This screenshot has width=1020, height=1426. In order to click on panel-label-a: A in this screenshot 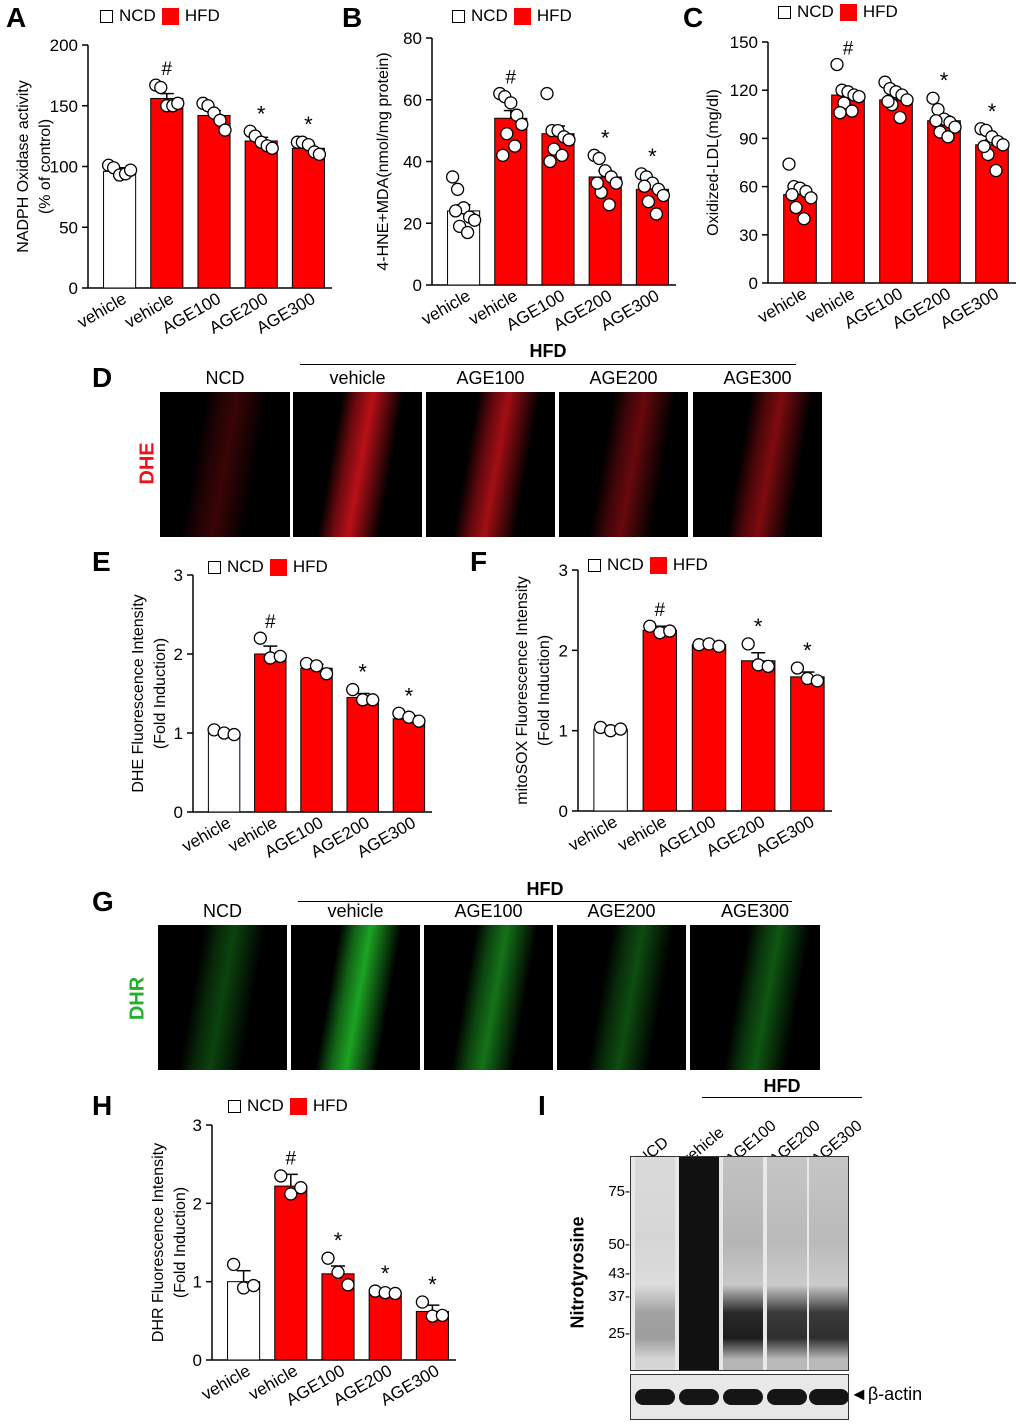, I will do `click(16, 17)`.